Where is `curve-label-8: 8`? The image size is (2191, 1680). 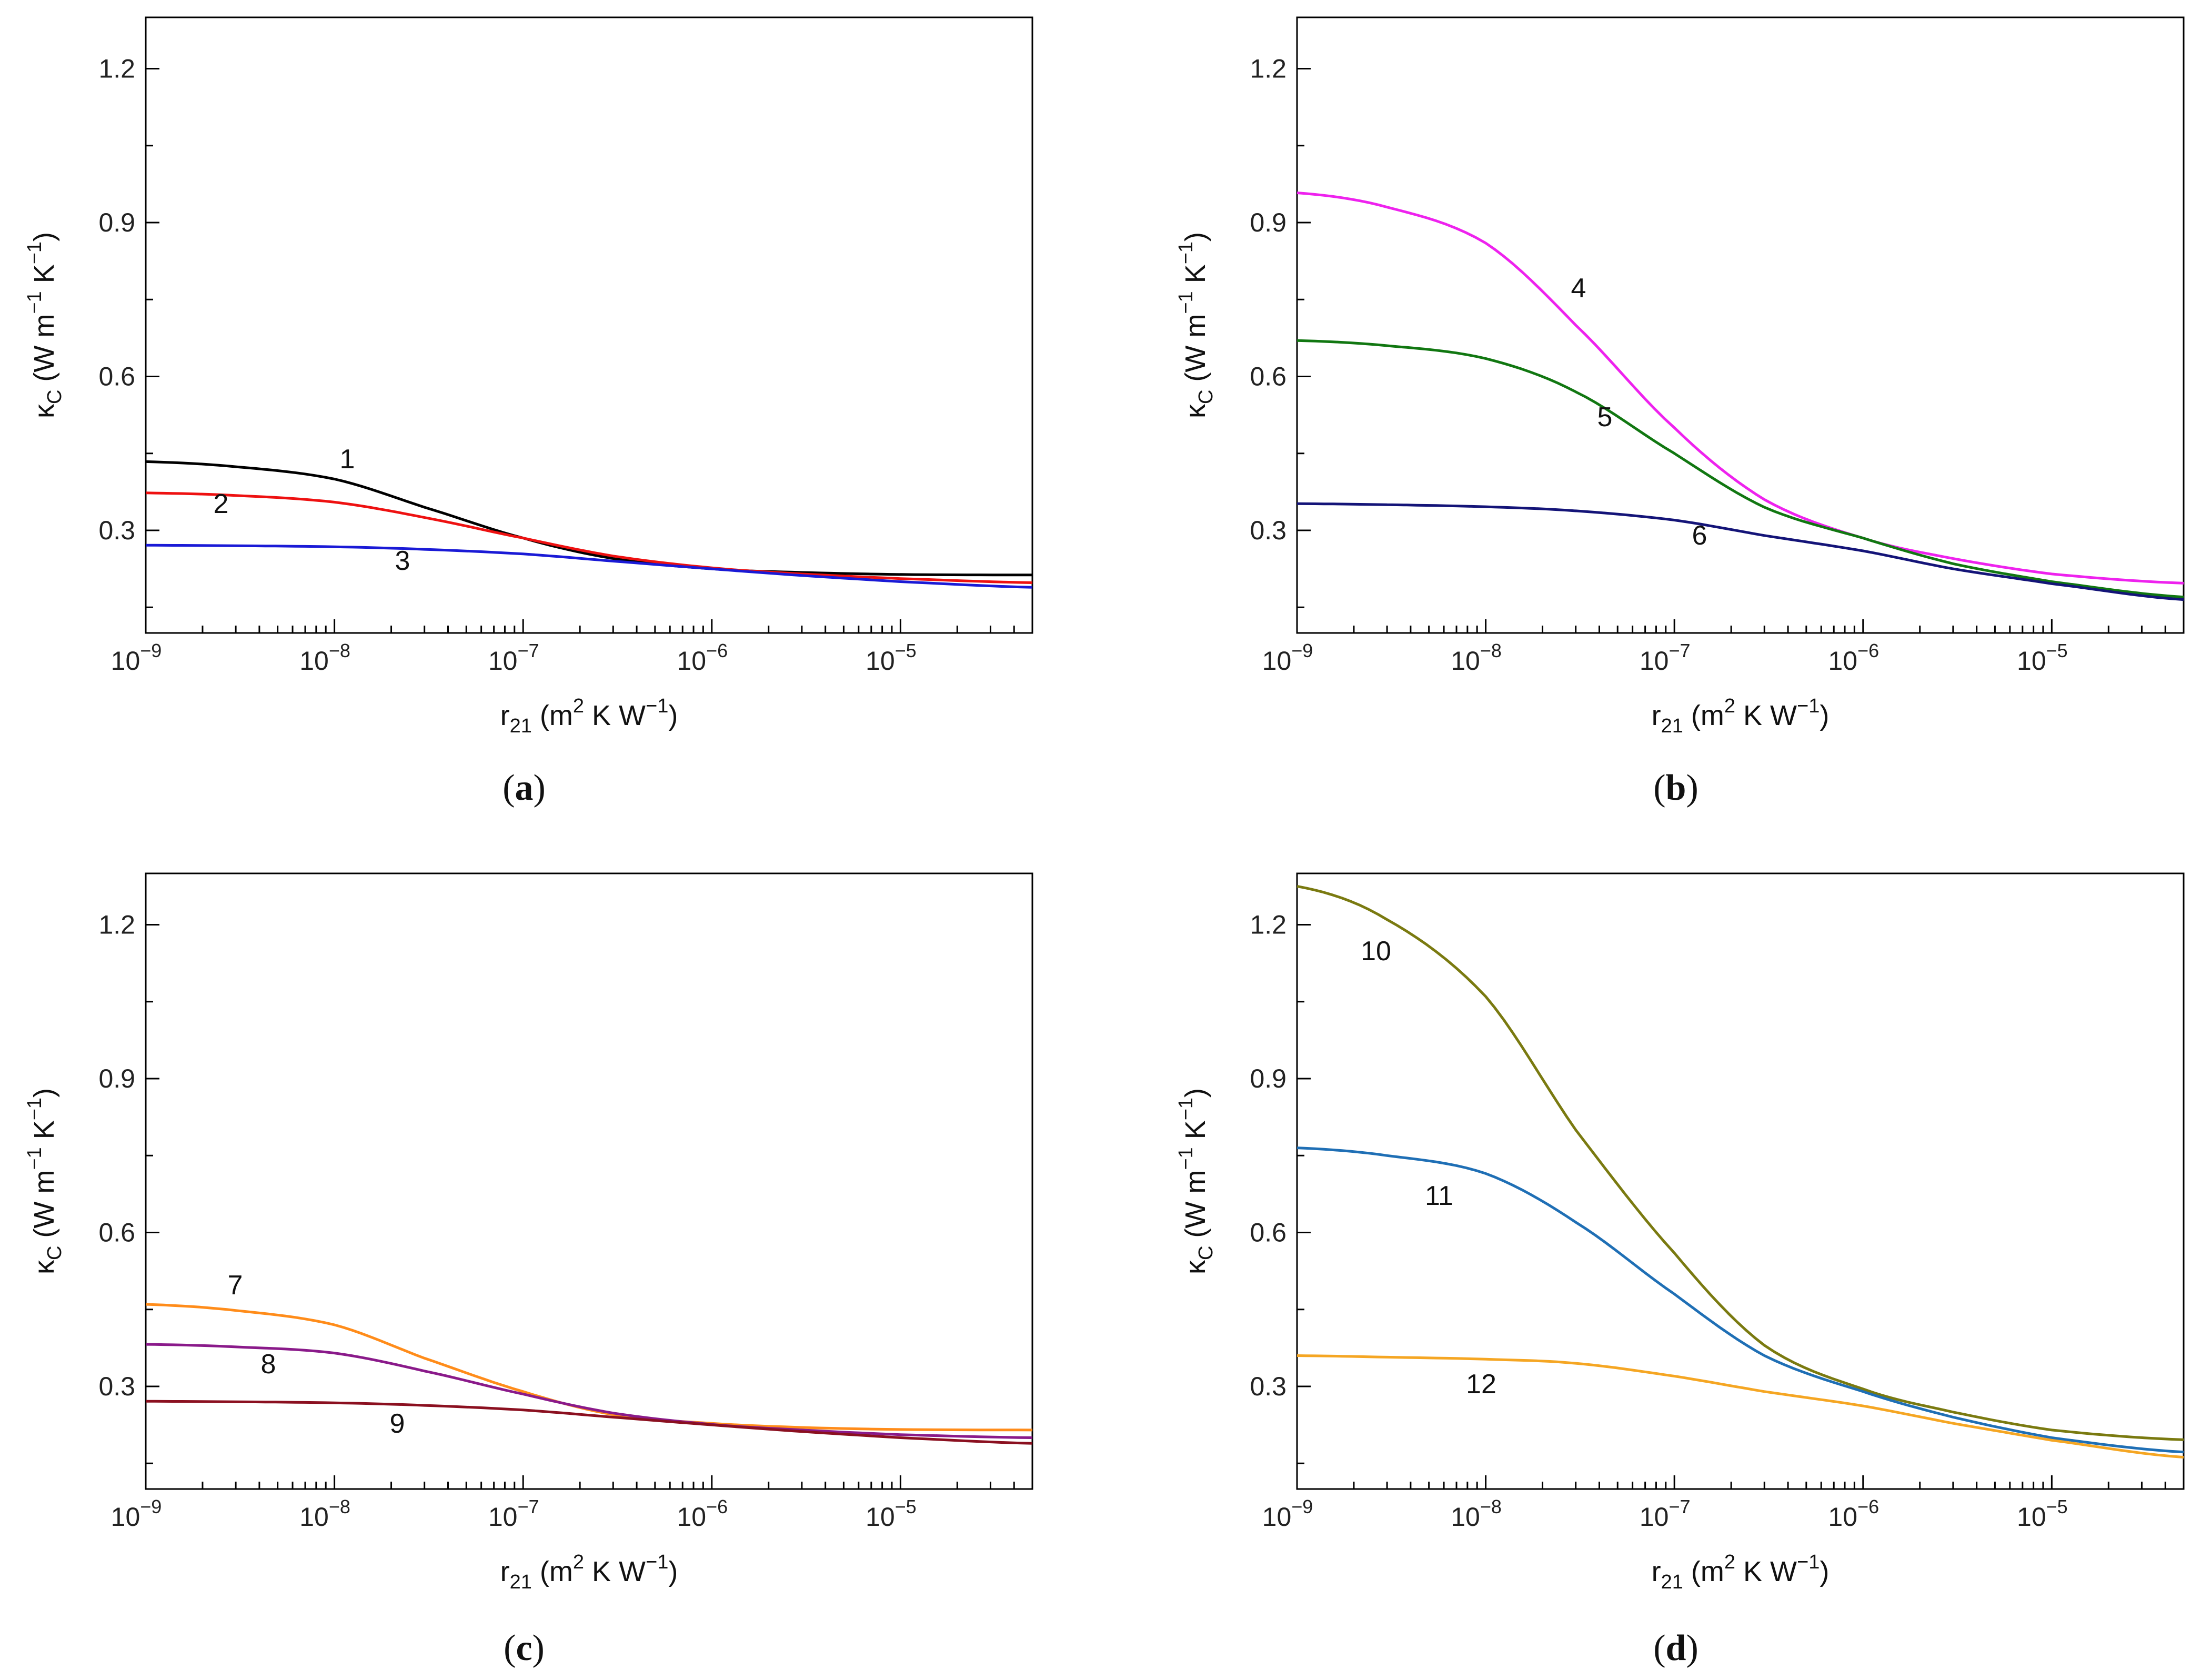 curve-label-8: 8 is located at coordinates (268, 1364).